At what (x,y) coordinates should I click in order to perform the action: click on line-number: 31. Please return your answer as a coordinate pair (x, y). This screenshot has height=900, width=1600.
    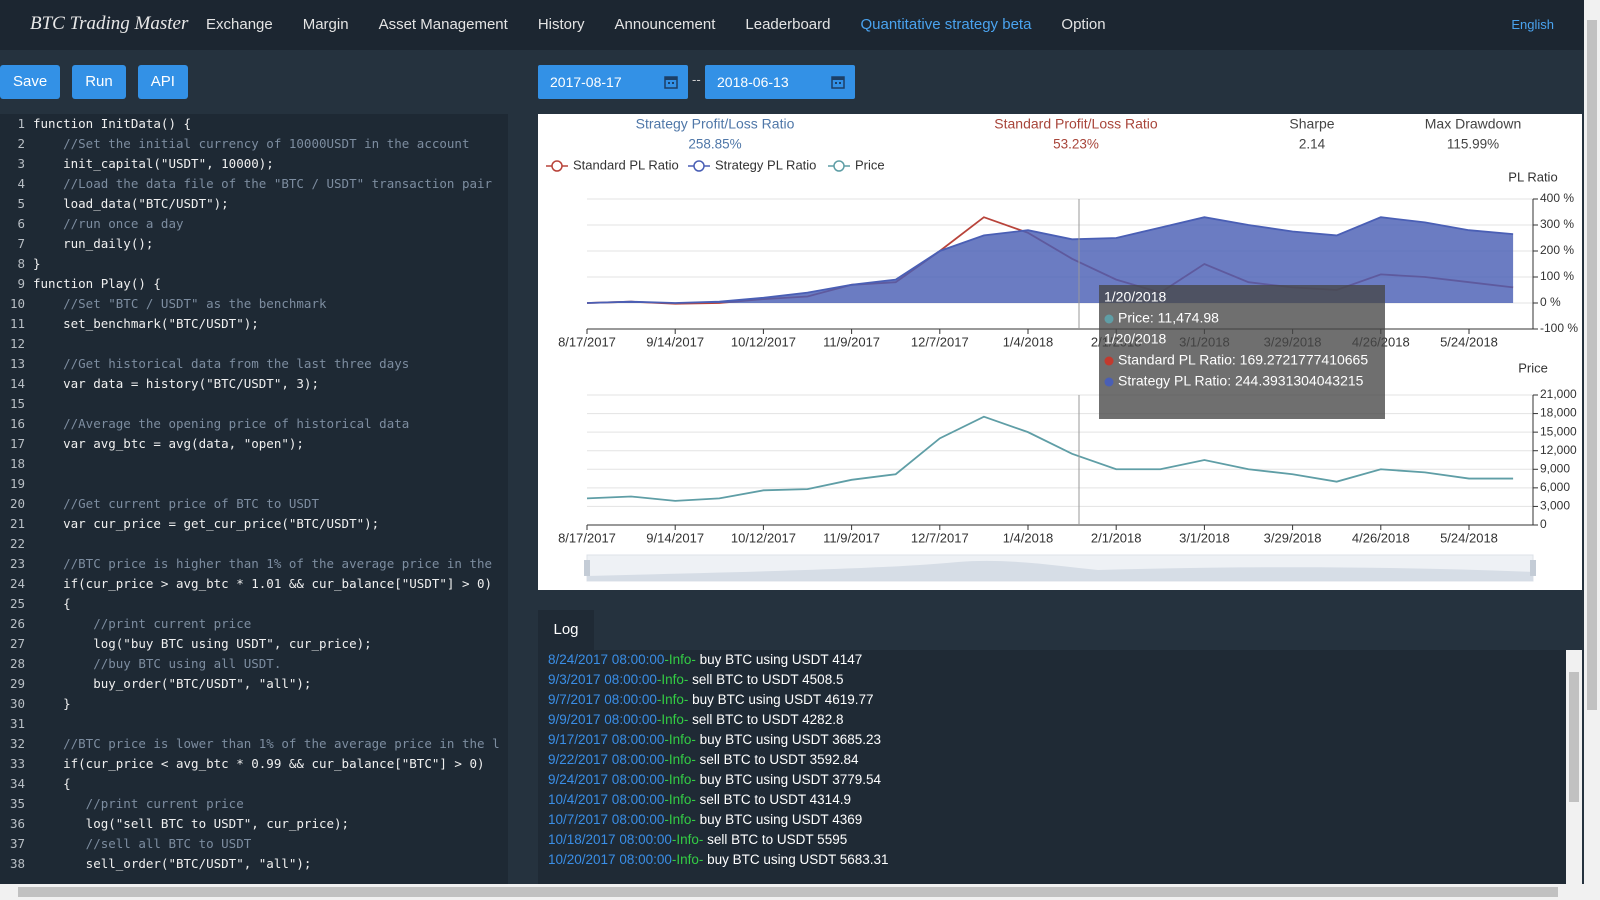
    Looking at the image, I should click on (12, 724).